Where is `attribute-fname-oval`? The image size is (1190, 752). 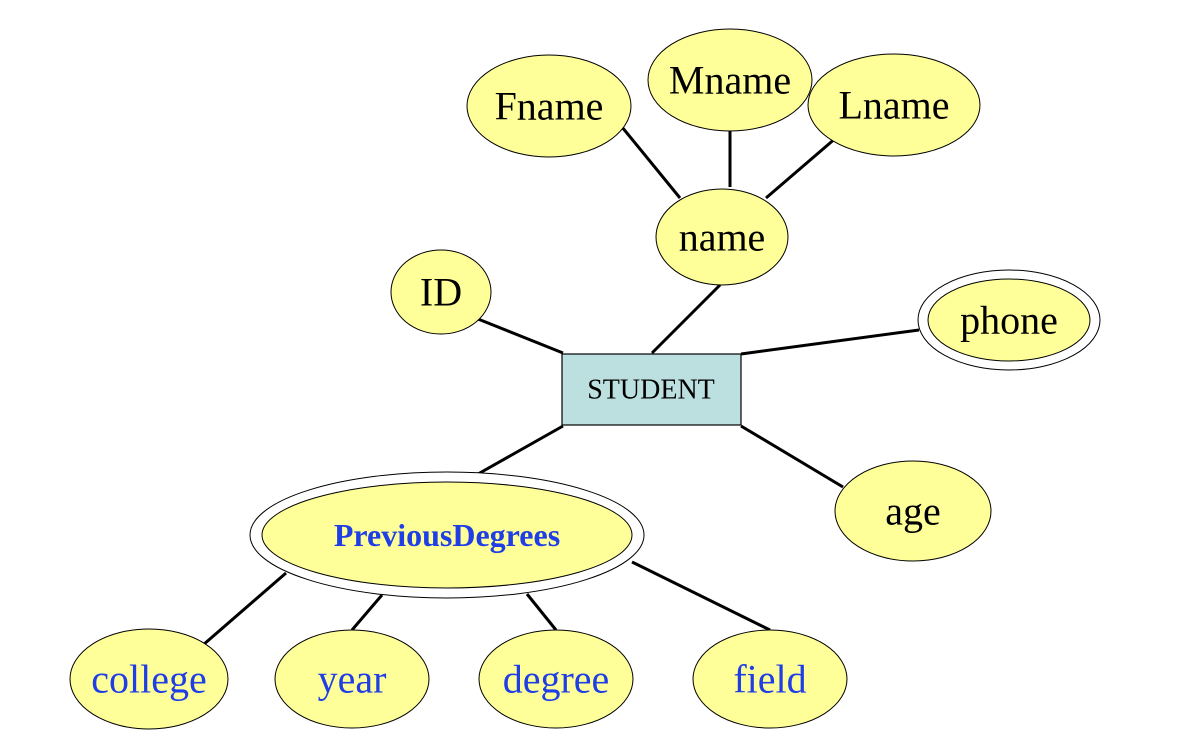
attribute-fname-oval is located at coordinates (549, 106).